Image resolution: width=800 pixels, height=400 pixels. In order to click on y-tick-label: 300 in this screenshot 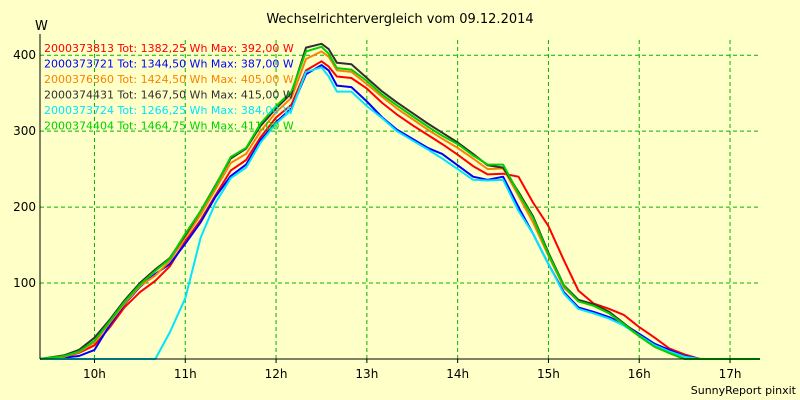, I will do `click(24, 131)`.